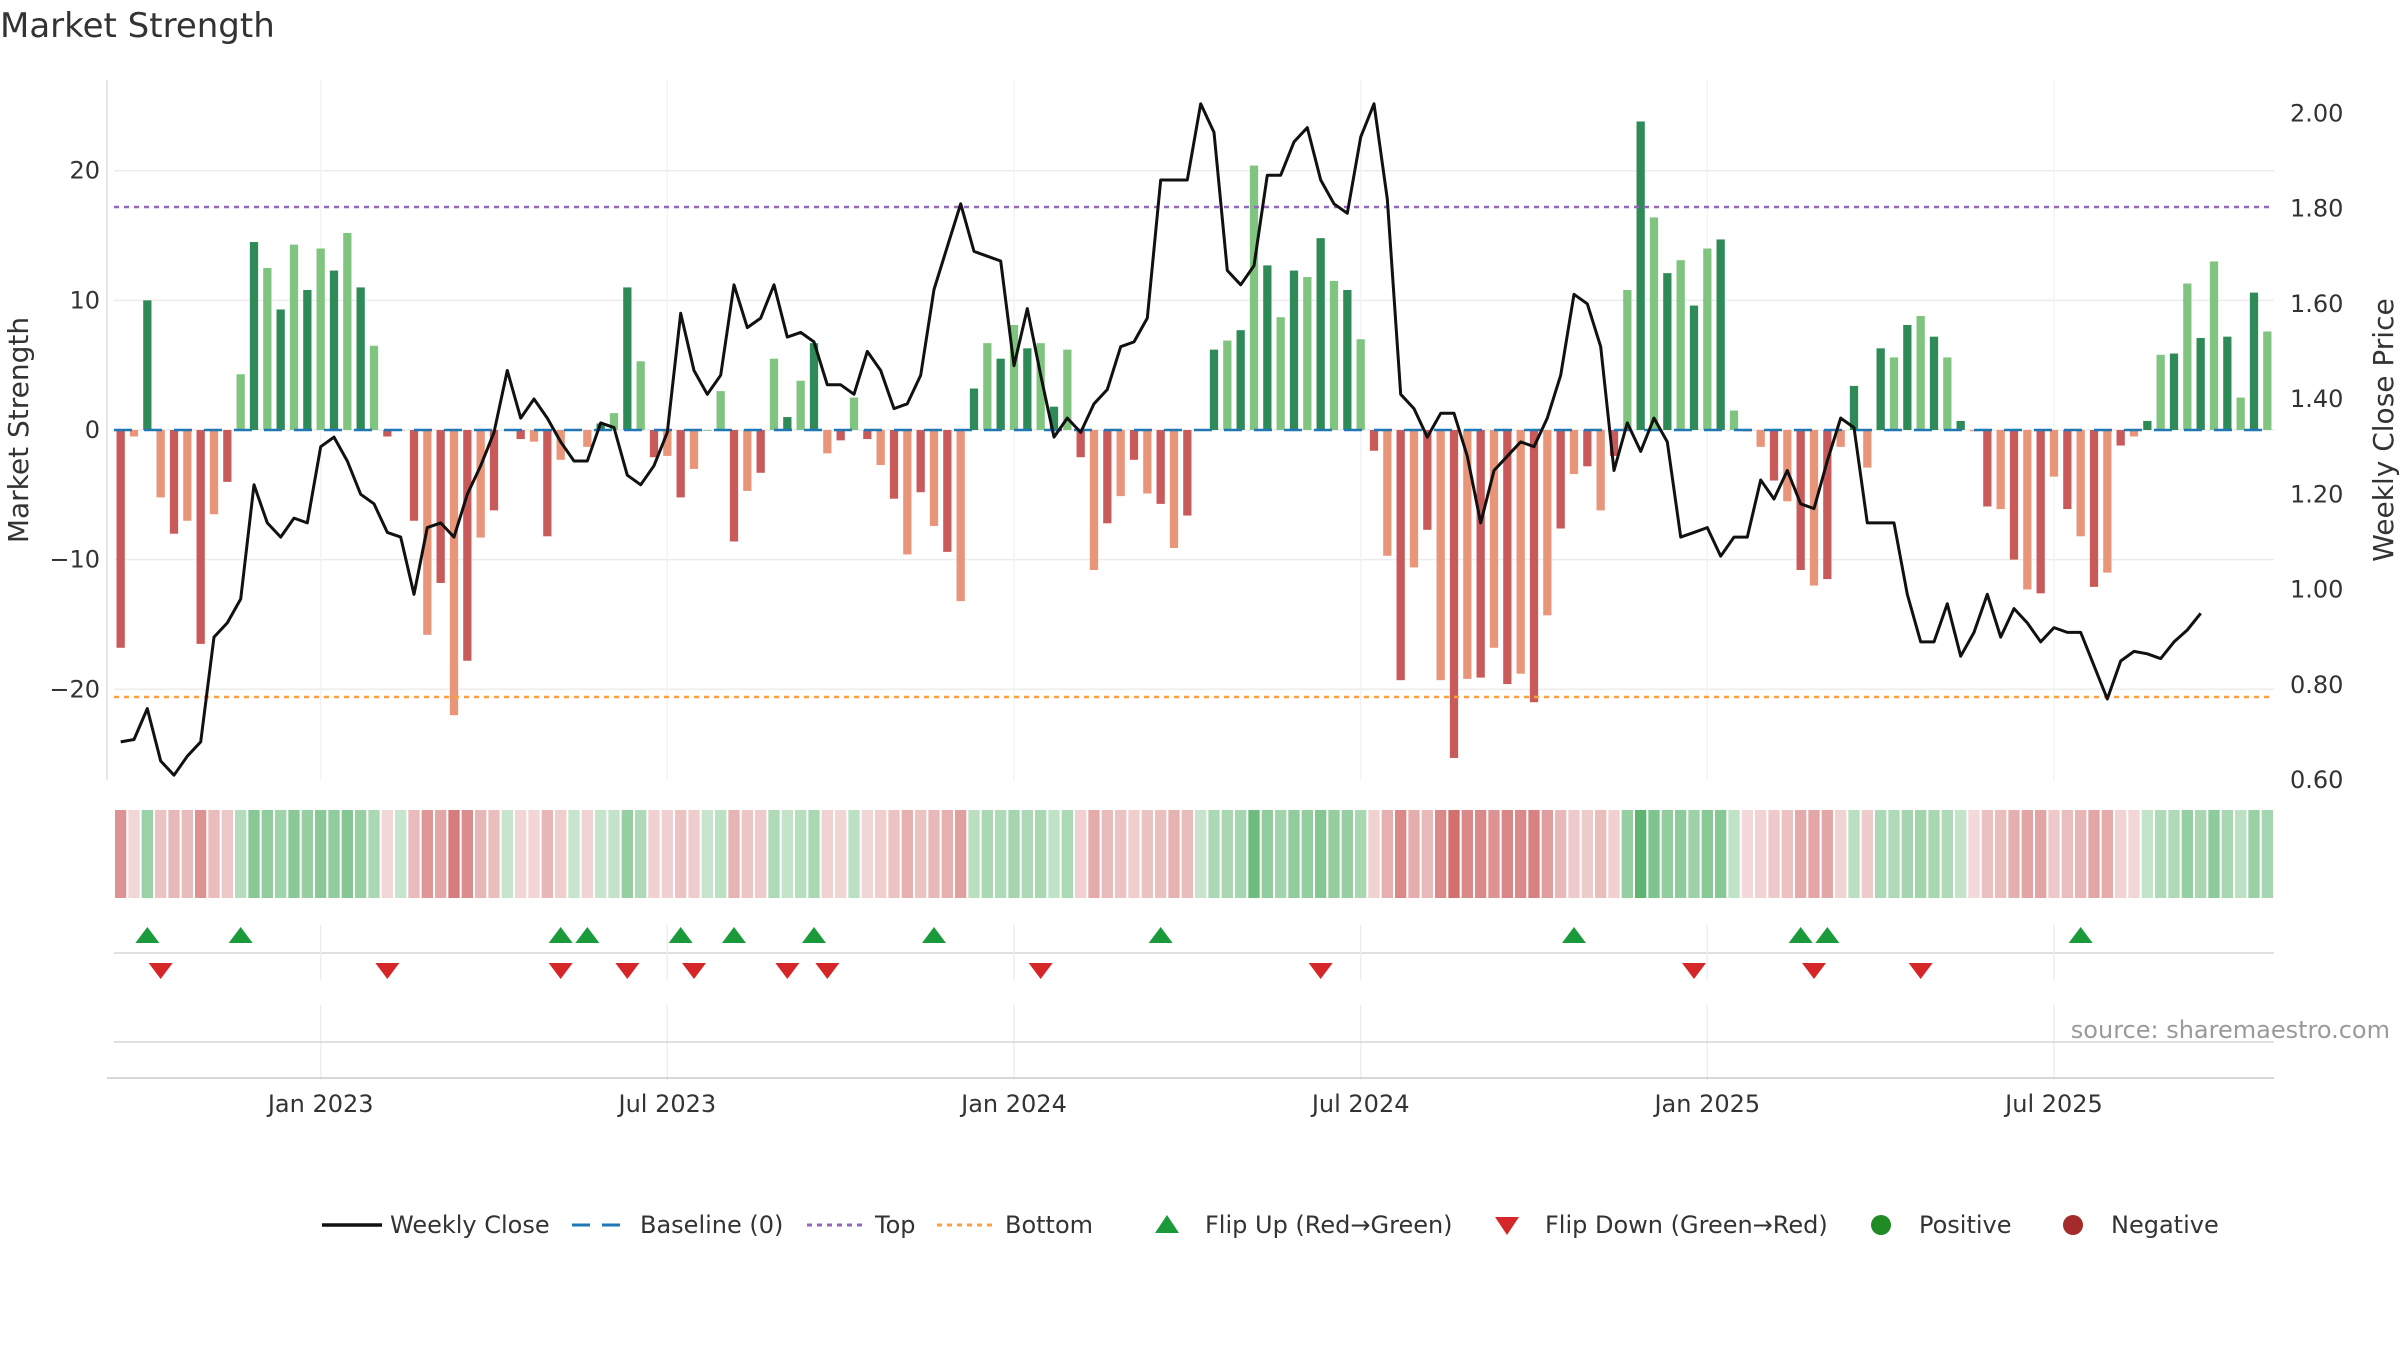 The height and width of the screenshot is (1350, 2400). What do you see at coordinates (1965, 1225) in the screenshot?
I see `legend-label: Positive` at bounding box center [1965, 1225].